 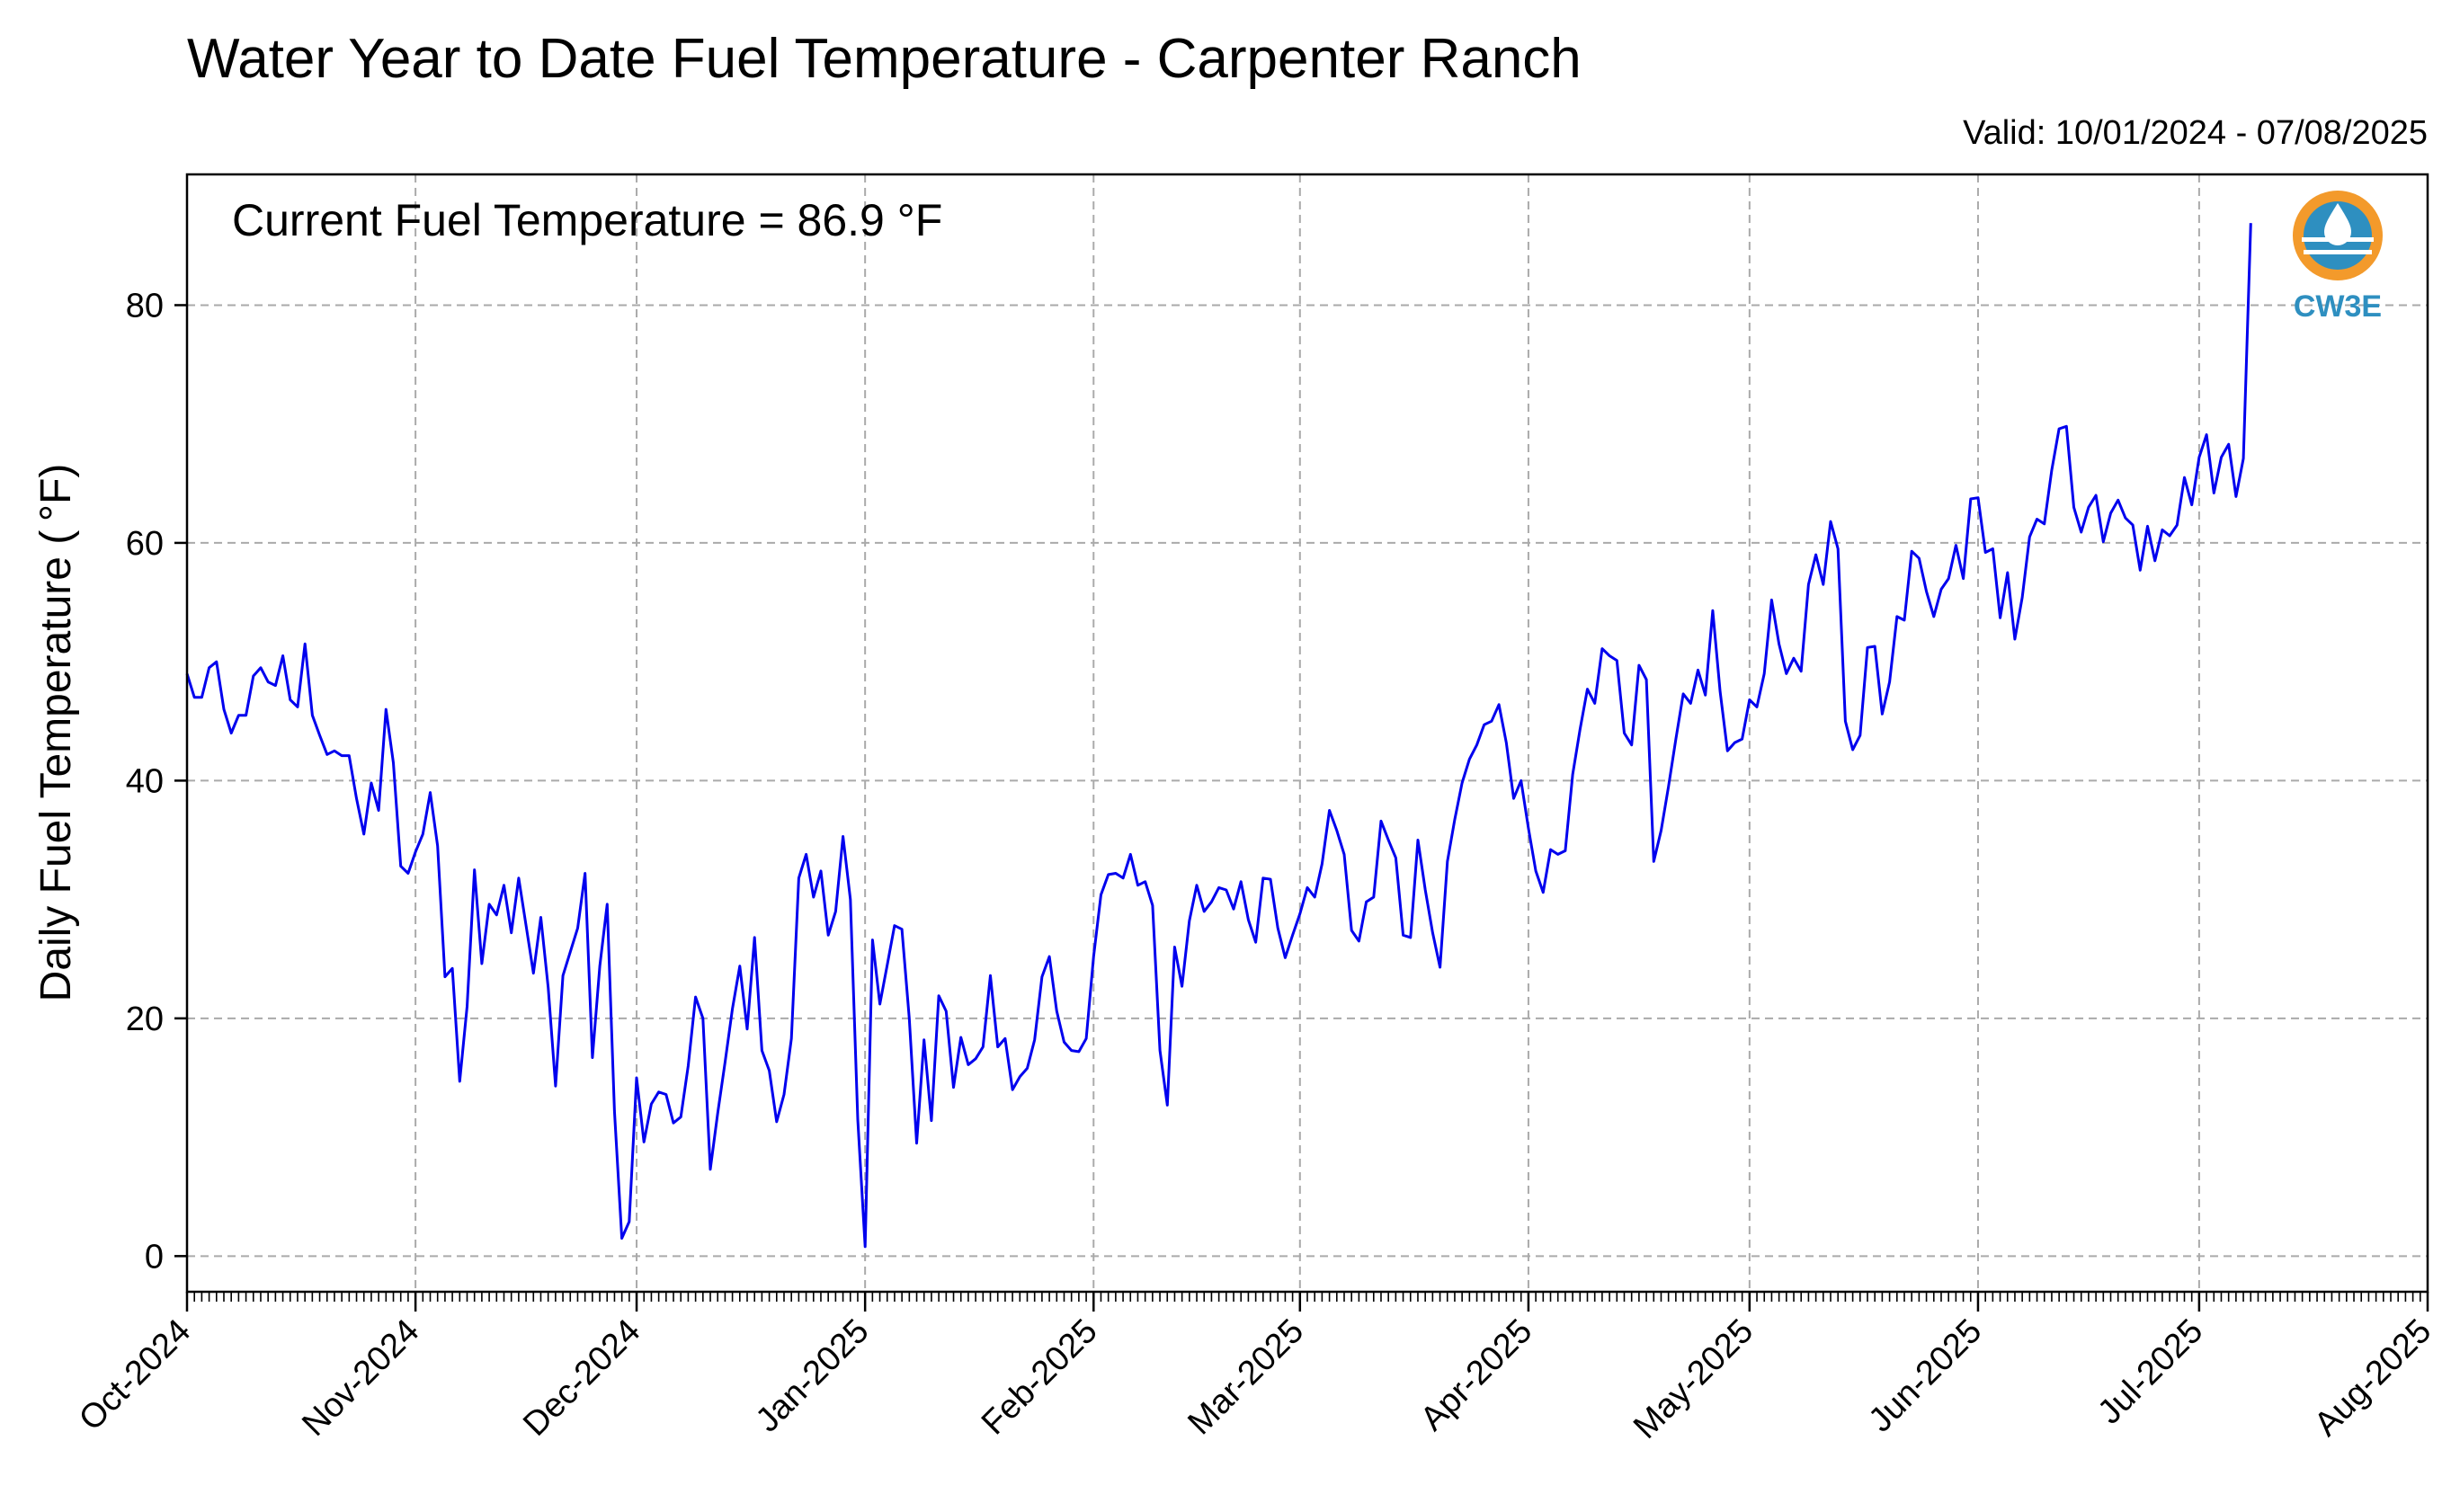 I want to click on y-tick-label: 80, so click(x=145, y=306).